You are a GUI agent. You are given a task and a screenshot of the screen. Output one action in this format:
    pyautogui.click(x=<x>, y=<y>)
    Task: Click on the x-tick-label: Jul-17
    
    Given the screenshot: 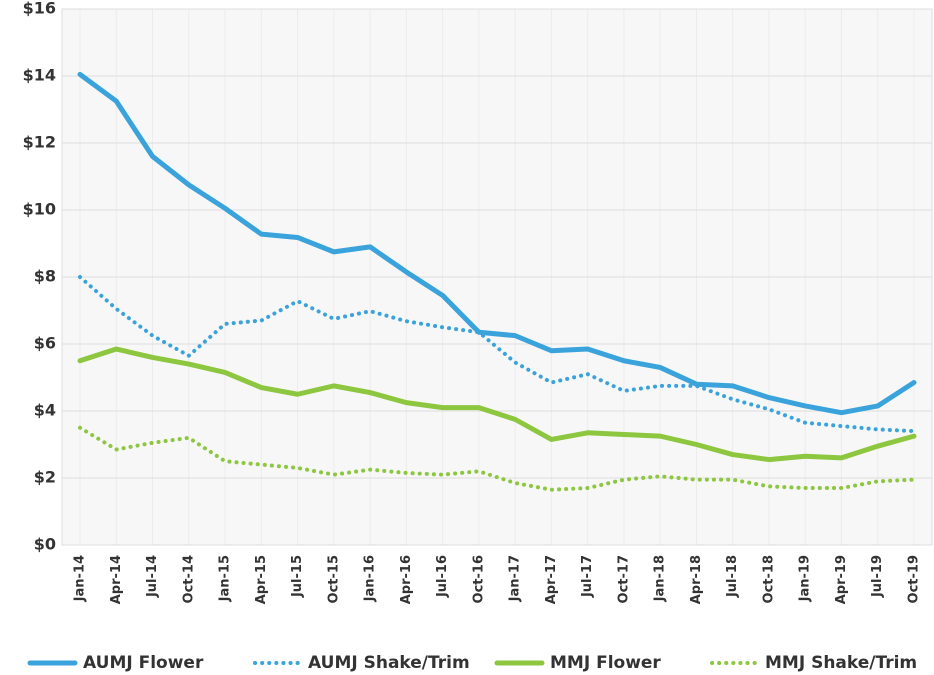 What is the action you would take?
    pyautogui.click(x=587, y=576)
    